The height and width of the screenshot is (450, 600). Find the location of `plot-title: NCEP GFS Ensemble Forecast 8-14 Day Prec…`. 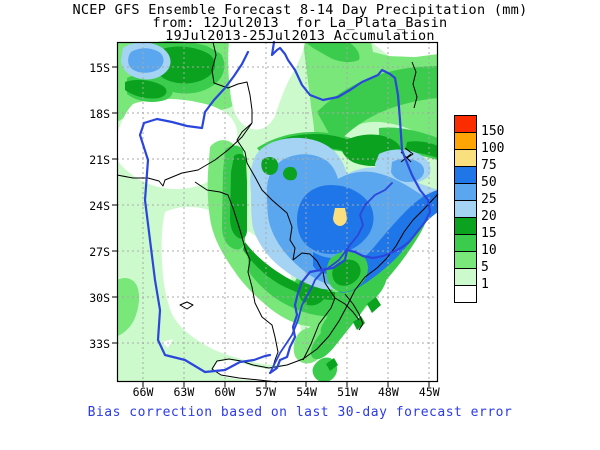

plot-title: NCEP GFS Ensemble Forecast 8-14 Day Prec… is located at coordinates (300, 10).